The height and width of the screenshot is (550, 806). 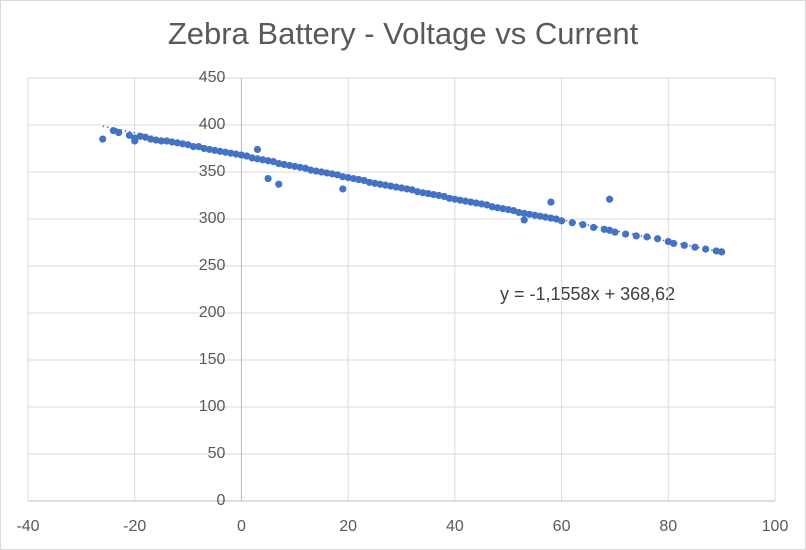 What do you see at coordinates (212, 124) in the screenshot?
I see `y-tick-label: 400` at bounding box center [212, 124].